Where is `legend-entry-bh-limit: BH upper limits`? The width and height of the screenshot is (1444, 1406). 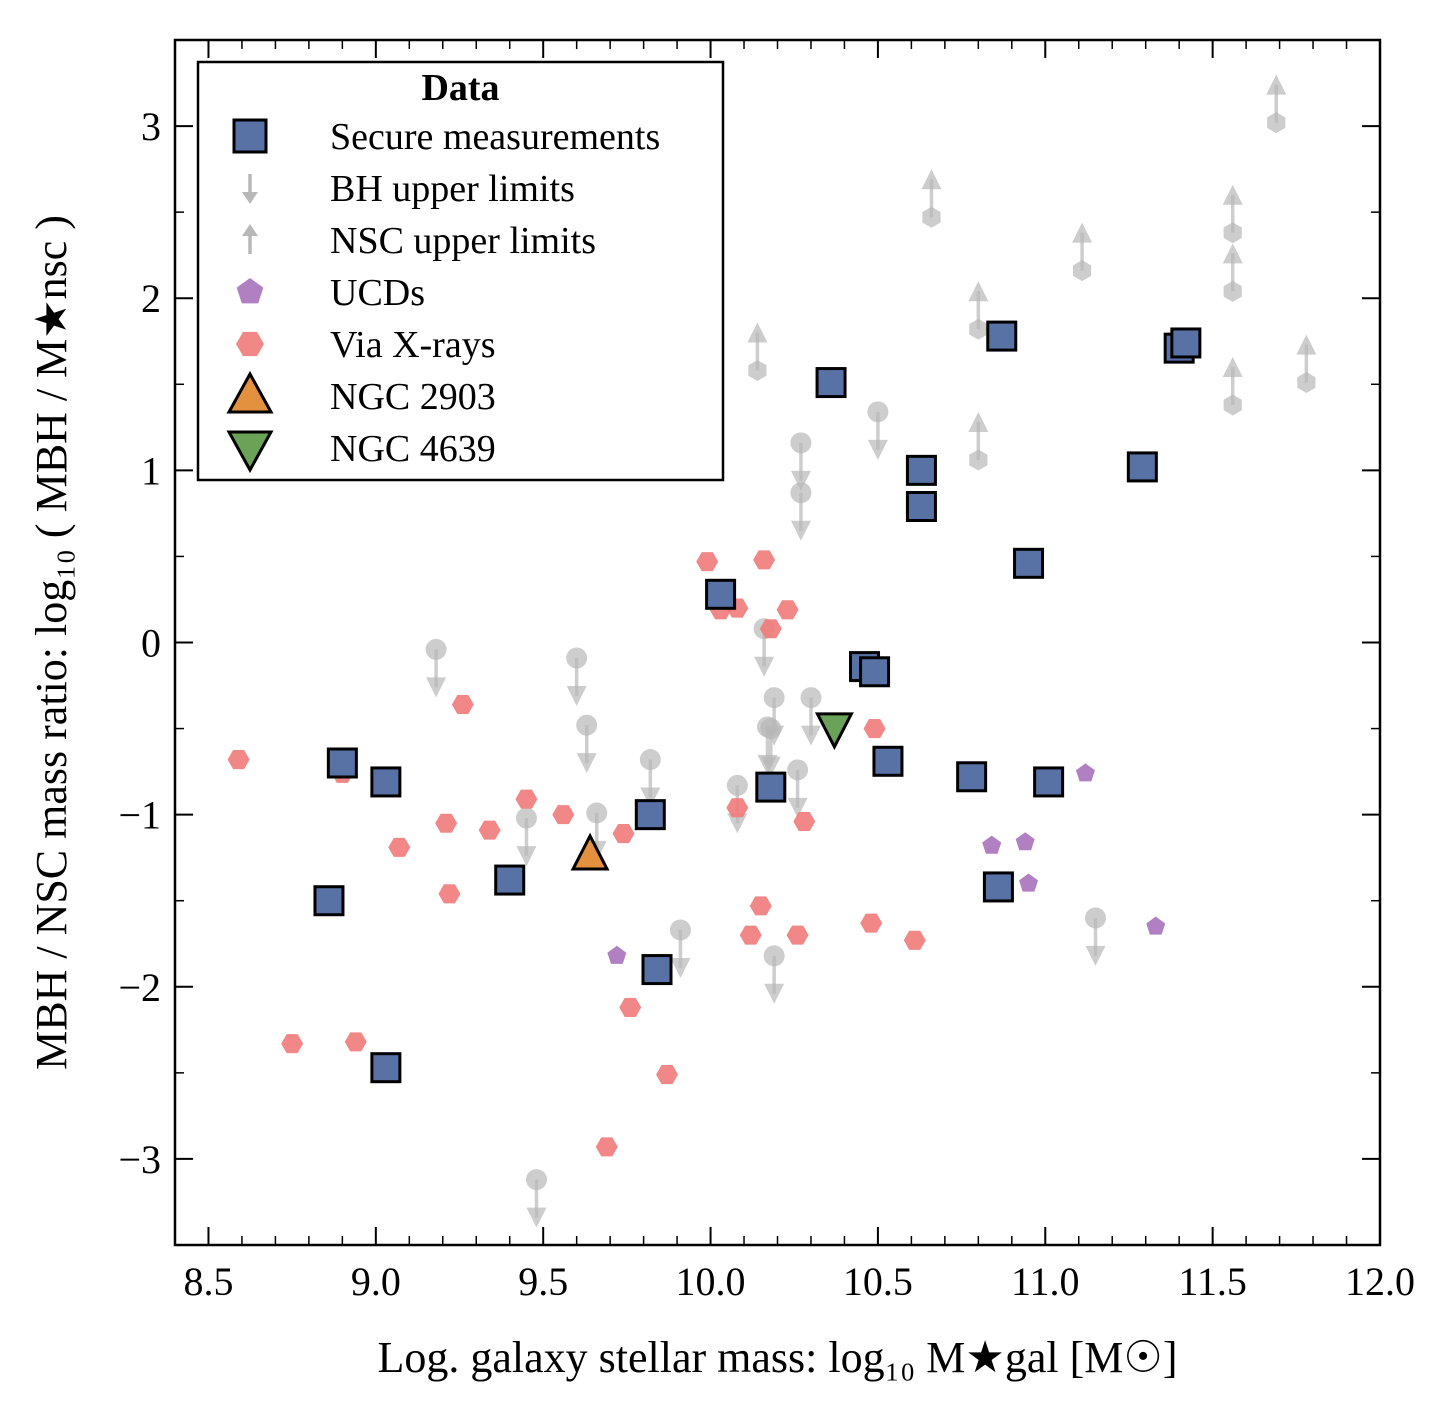 legend-entry-bh-limit: BH upper limits is located at coordinates (408, 189).